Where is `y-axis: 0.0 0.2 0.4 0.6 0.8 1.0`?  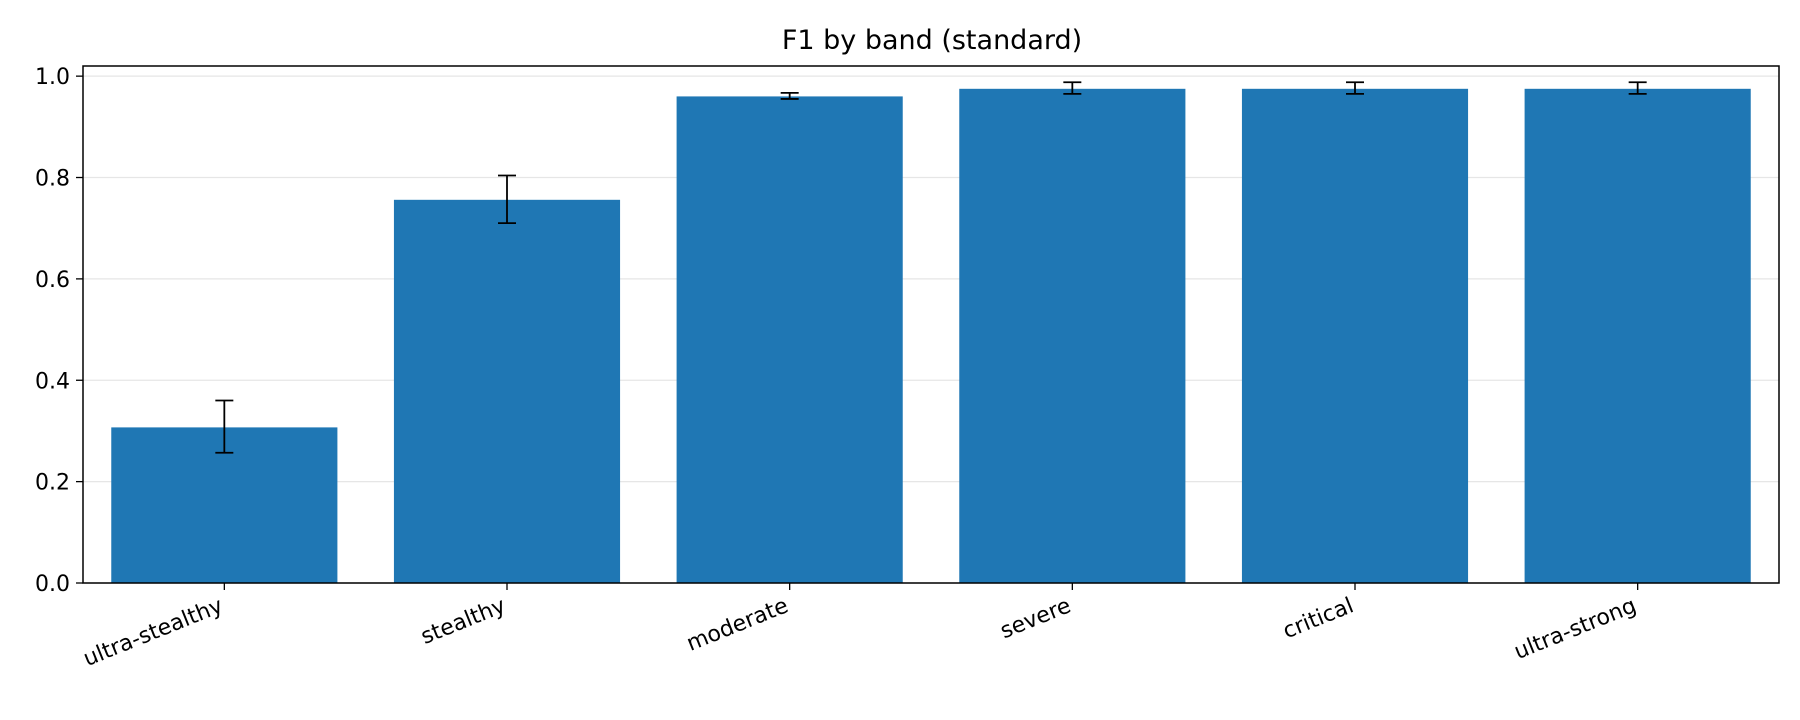
y-axis: 0.0 0.2 0.4 0.6 0.8 1.0 is located at coordinates (59, 331).